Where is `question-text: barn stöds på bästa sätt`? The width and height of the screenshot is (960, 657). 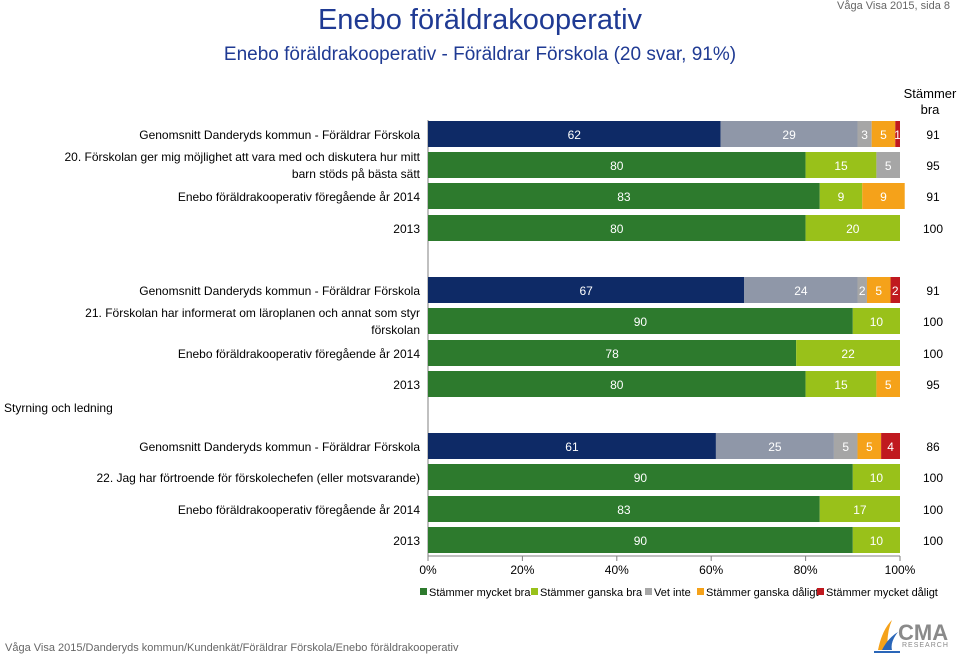 question-text: barn stöds på bästa sätt is located at coordinates (356, 174).